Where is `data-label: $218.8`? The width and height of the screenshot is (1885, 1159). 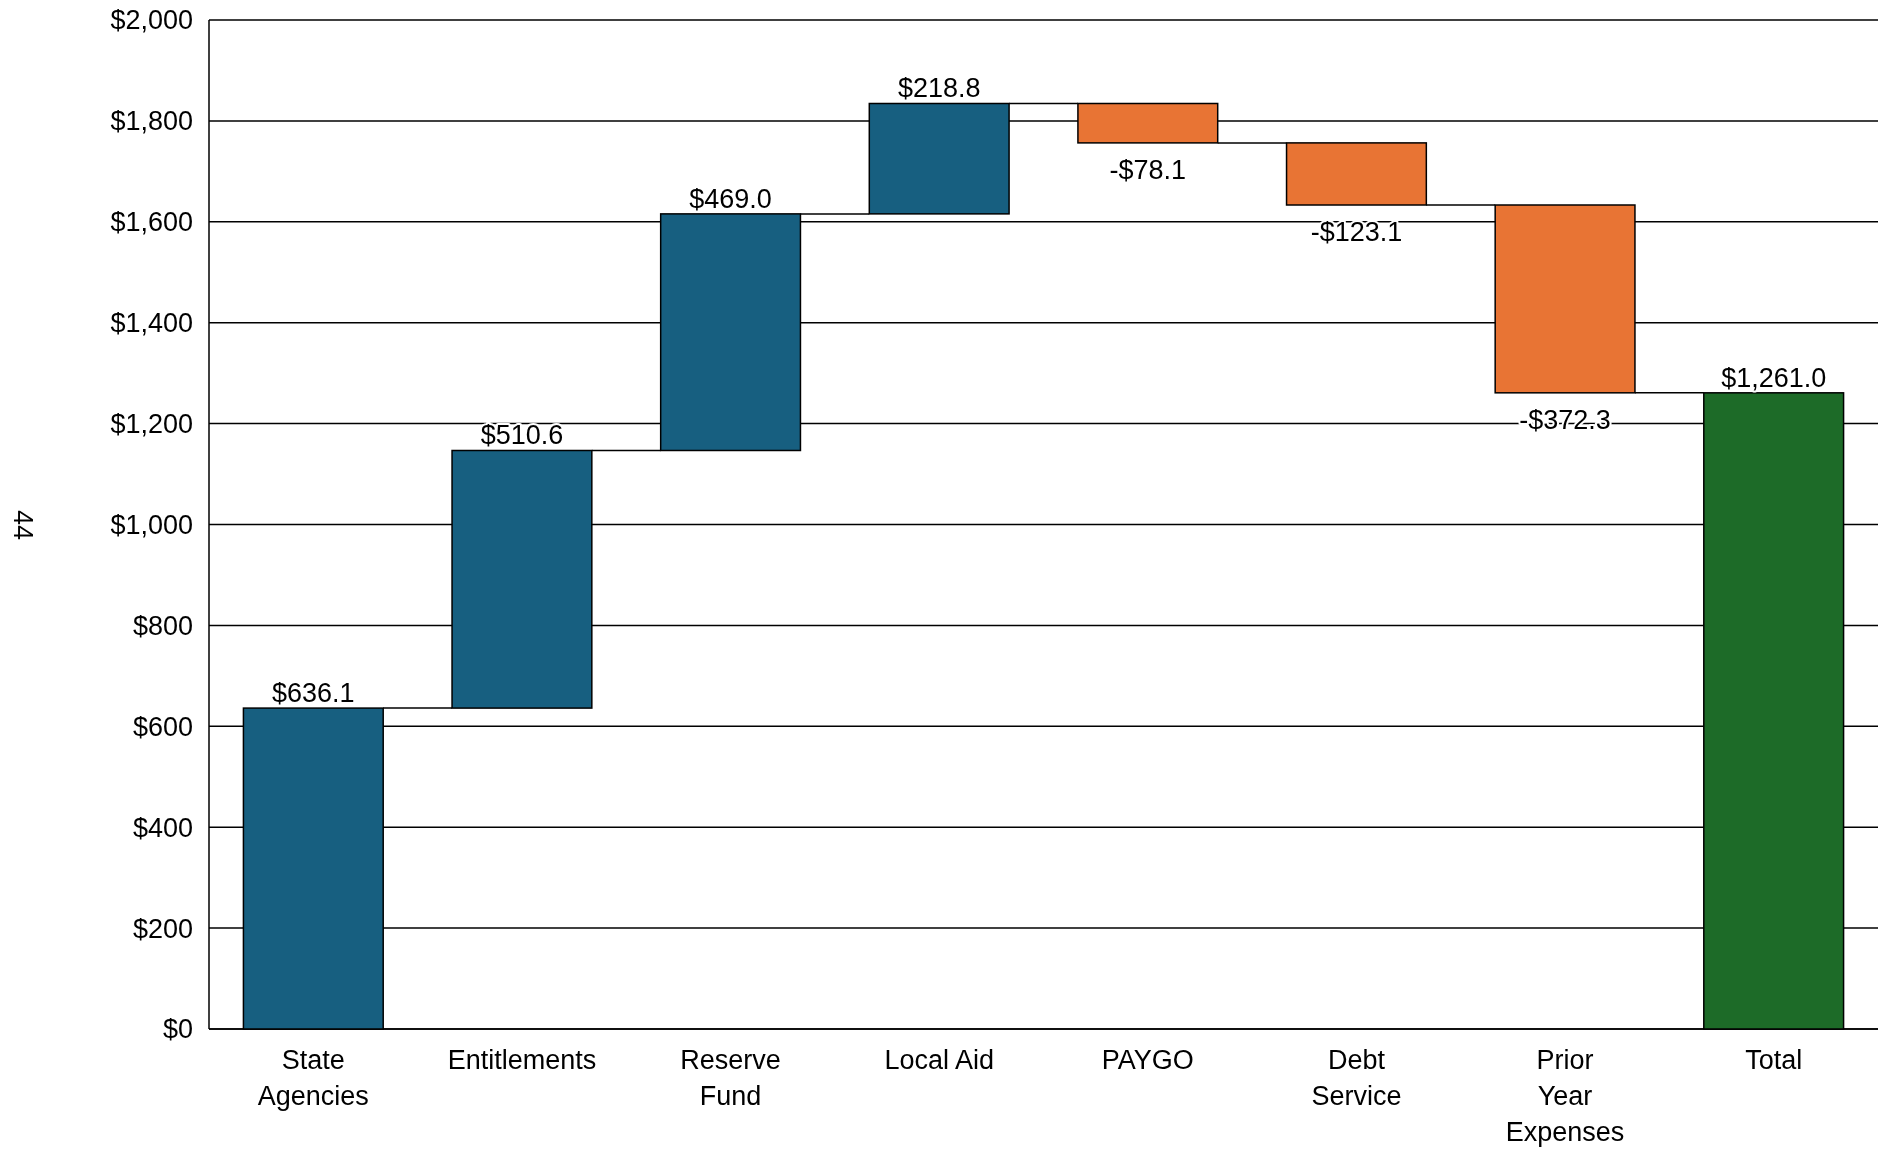 data-label: $218.8 is located at coordinates (939, 88).